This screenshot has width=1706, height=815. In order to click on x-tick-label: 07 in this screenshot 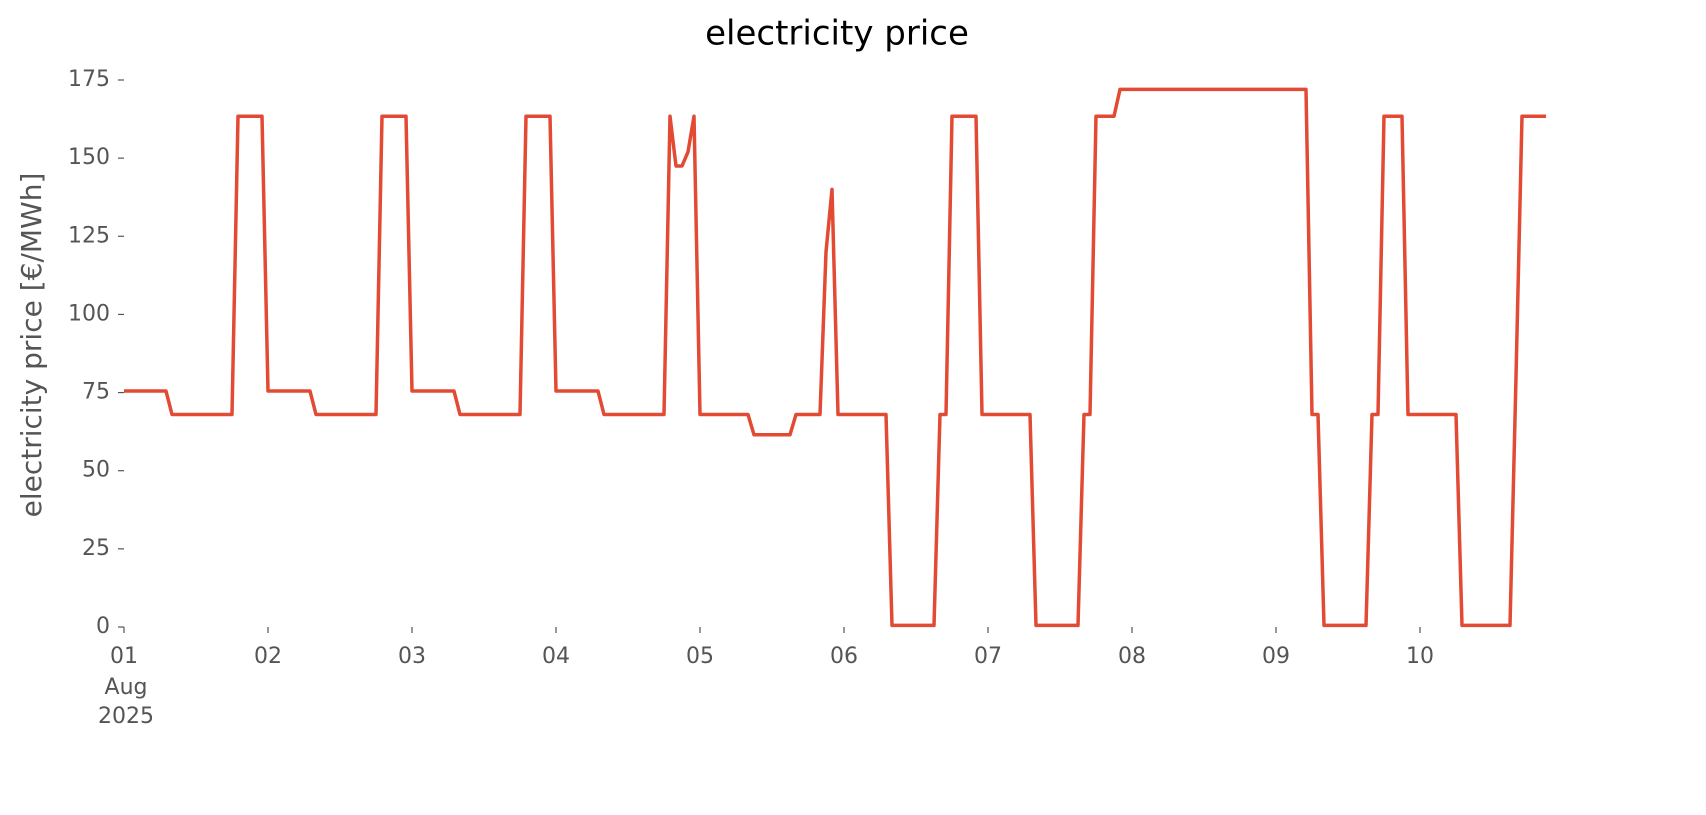, I will do `click(988, 656)`.